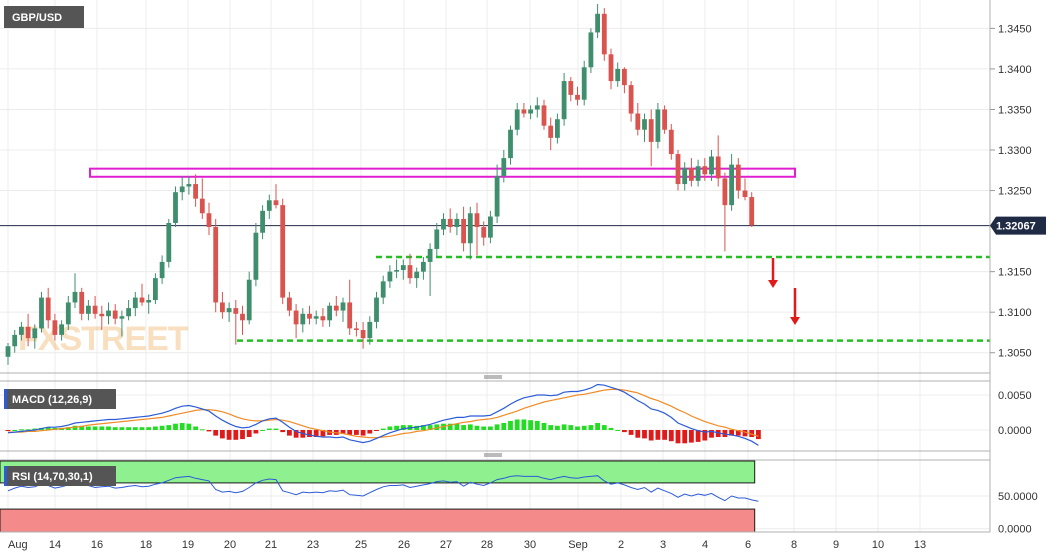  I want to click on symbol-label: GBP/USD, so click(44, 17).